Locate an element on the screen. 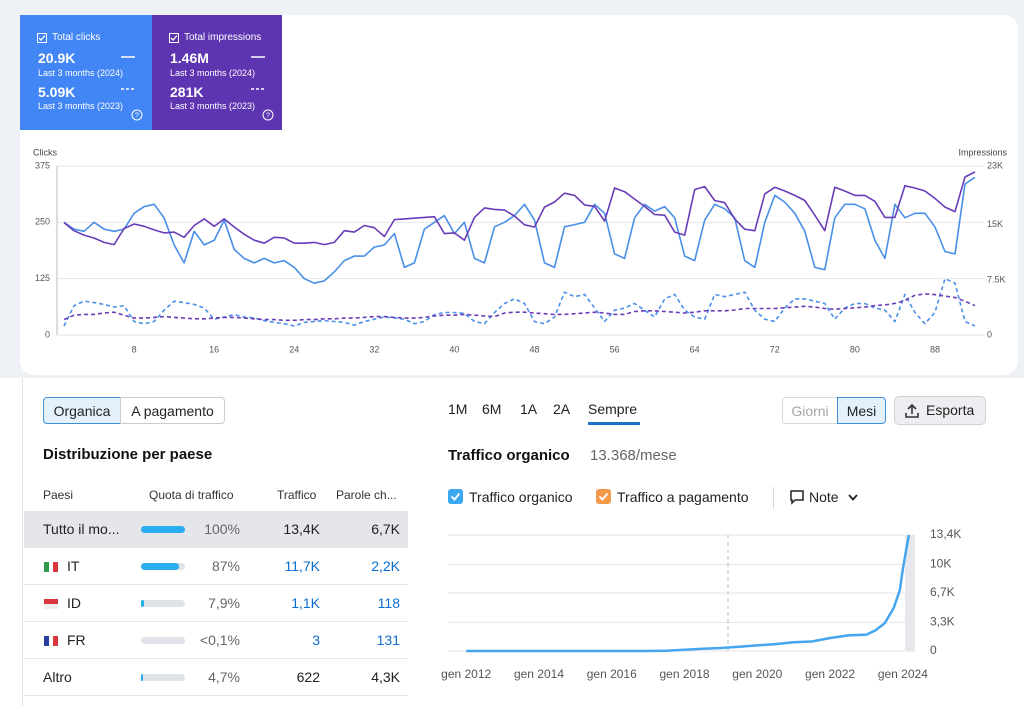 This screenshot has width=1024, height=706. toggle-button: Organica is located at coordinates (82, 410).